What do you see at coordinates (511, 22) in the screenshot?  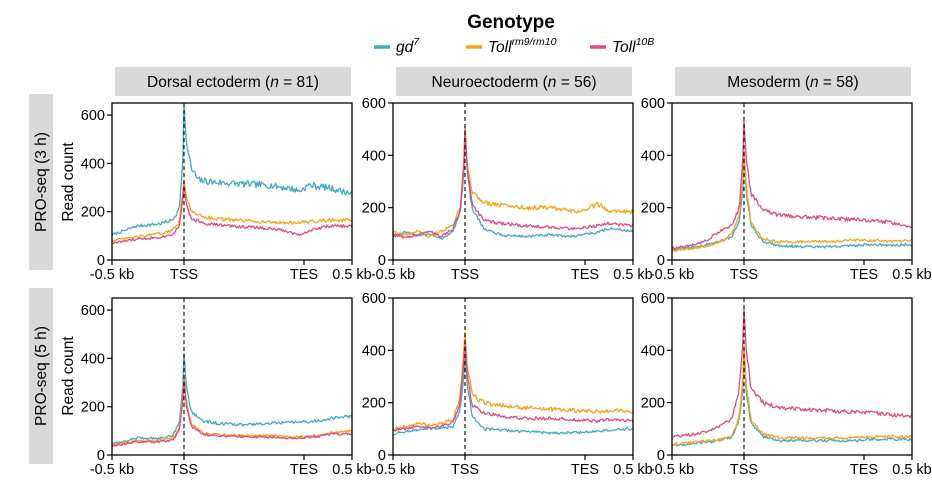 I see `legend-title: Genotype` at bounding box center [511, 22].